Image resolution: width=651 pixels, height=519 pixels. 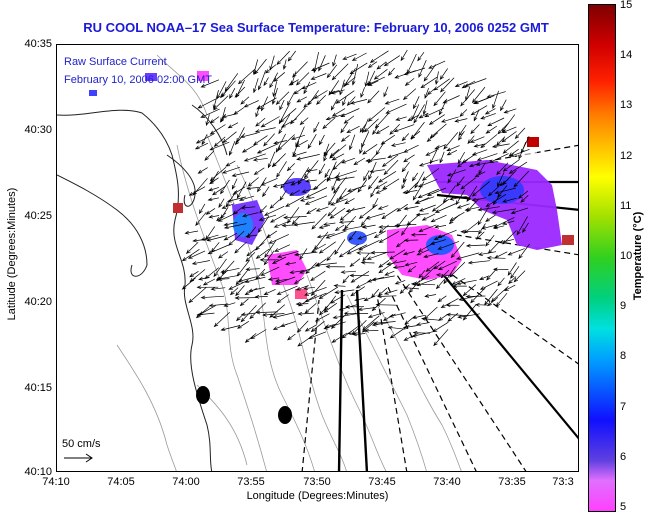 What do you see at coordinates (512, 482) in the screenshot?
I see `x-tick-label: 73:35` at bounding box center [512, 482].